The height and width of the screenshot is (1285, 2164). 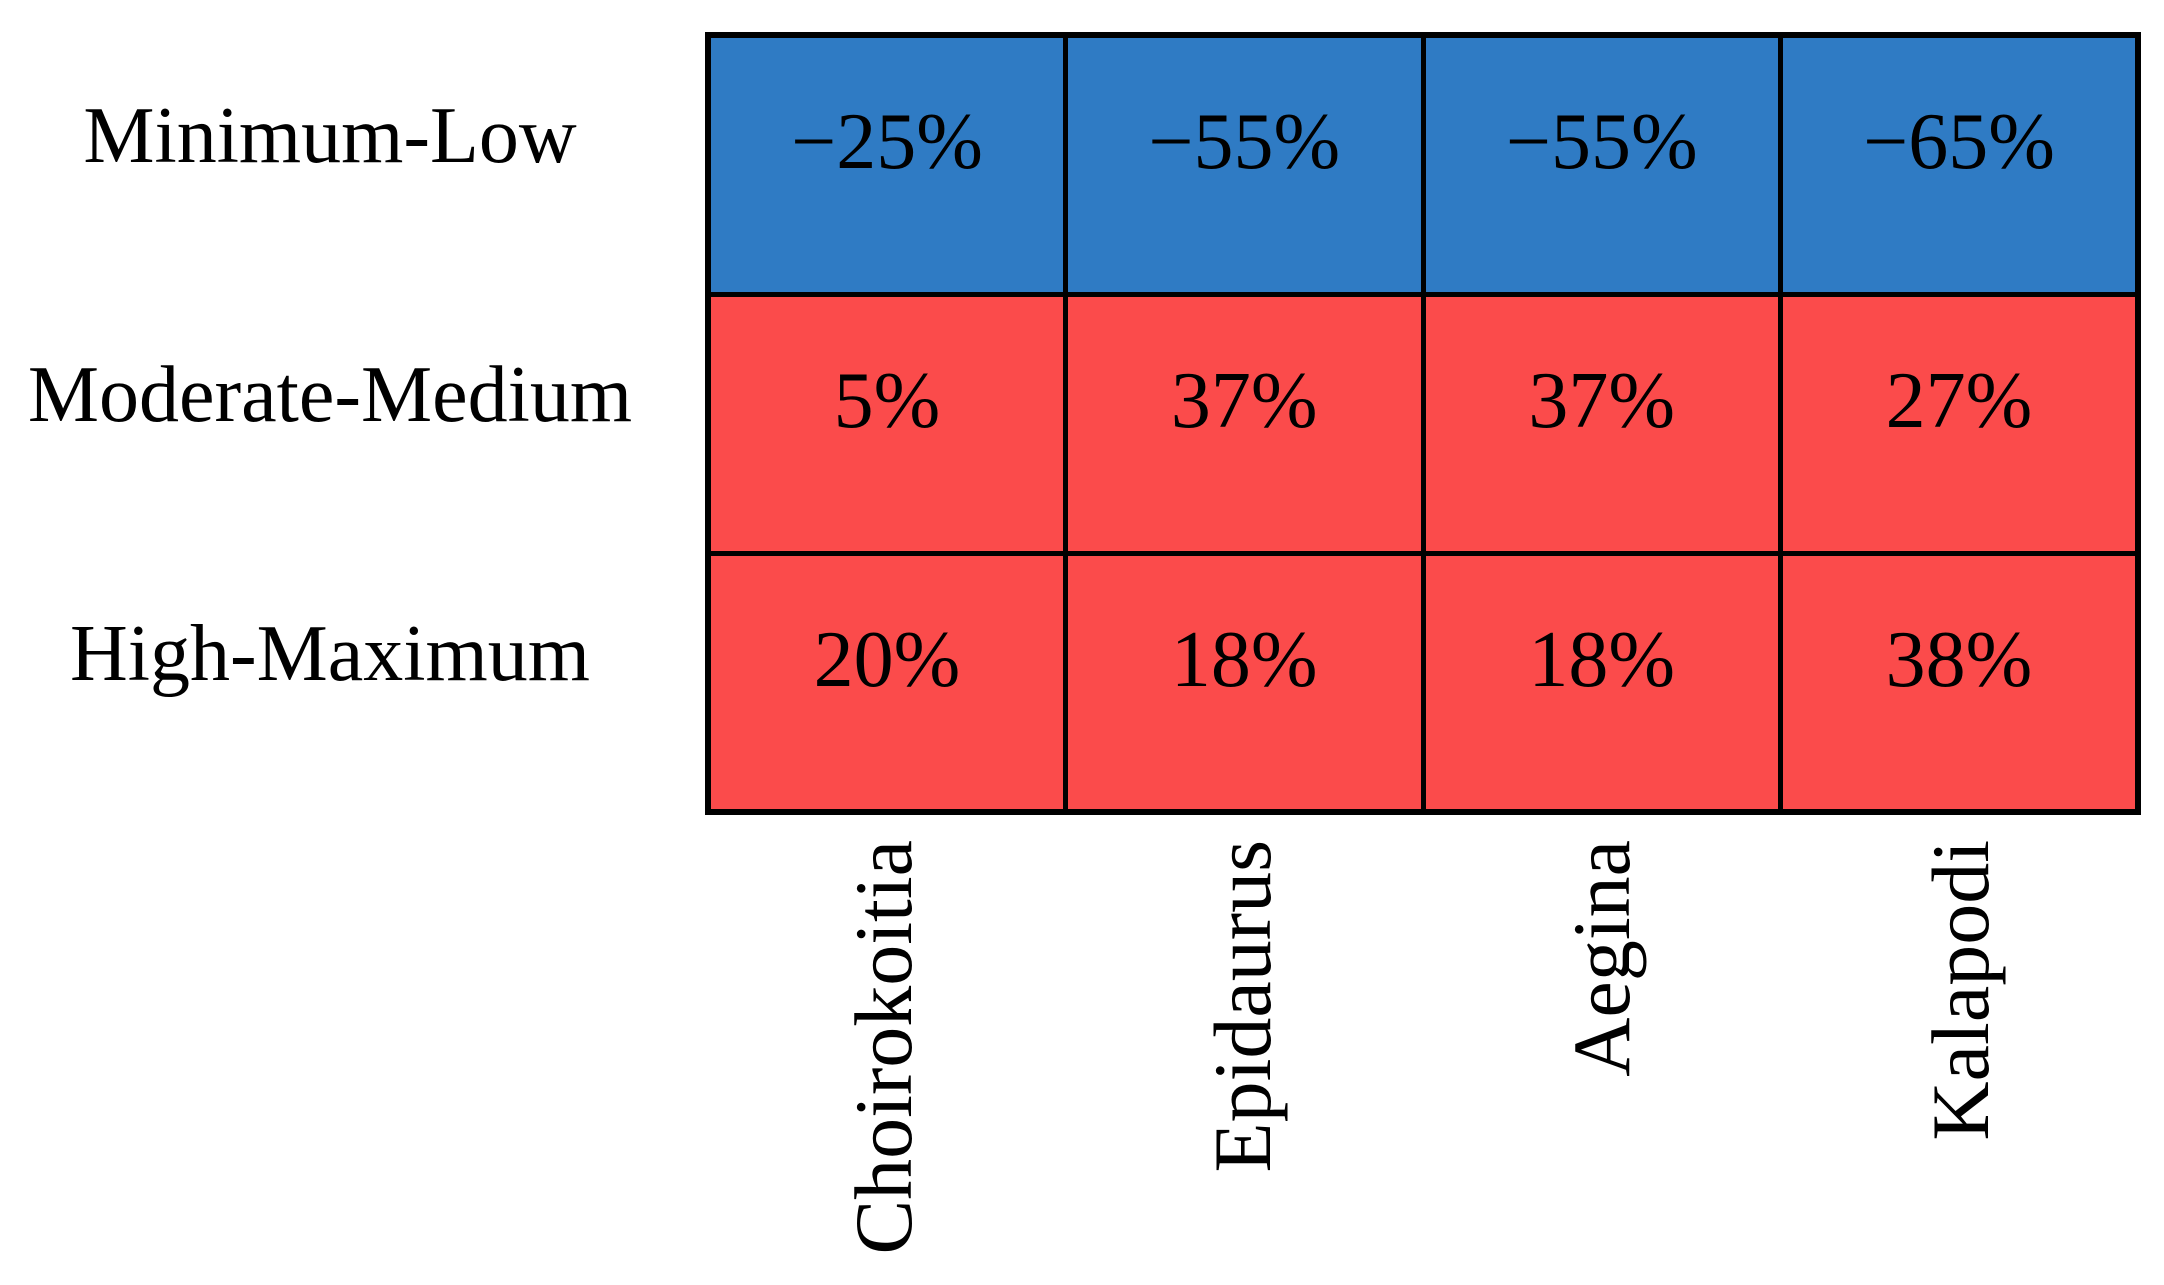 I want to click on heatmap-row-minimum-low: −25% −55% −55% −65%, so click(x=1423, y=164).